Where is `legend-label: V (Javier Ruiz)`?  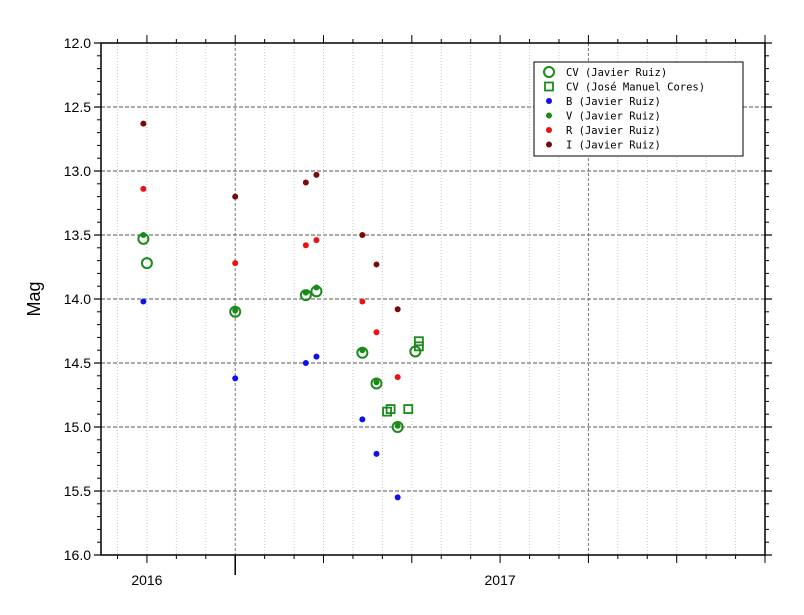 legend-label: V (Javier Ruiz) is located at coordinates (613, 117).